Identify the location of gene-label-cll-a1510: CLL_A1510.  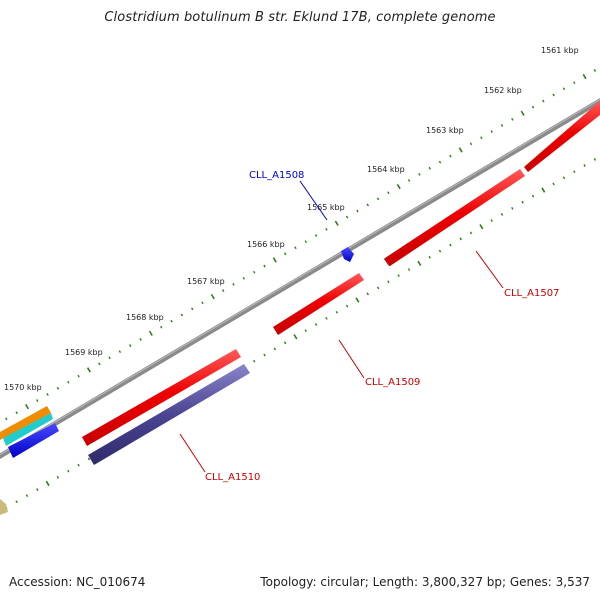
(232, 477).